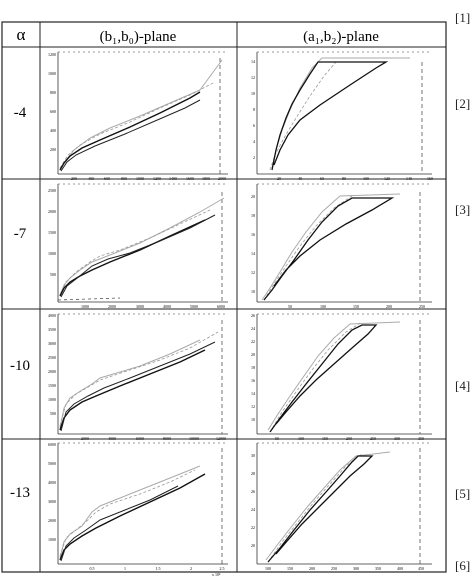 This screenshot has height=577, width=474. Describe the element at coordinates (463, 209) in the screenshot. I see `ref-marker-3: [3]` at that location.